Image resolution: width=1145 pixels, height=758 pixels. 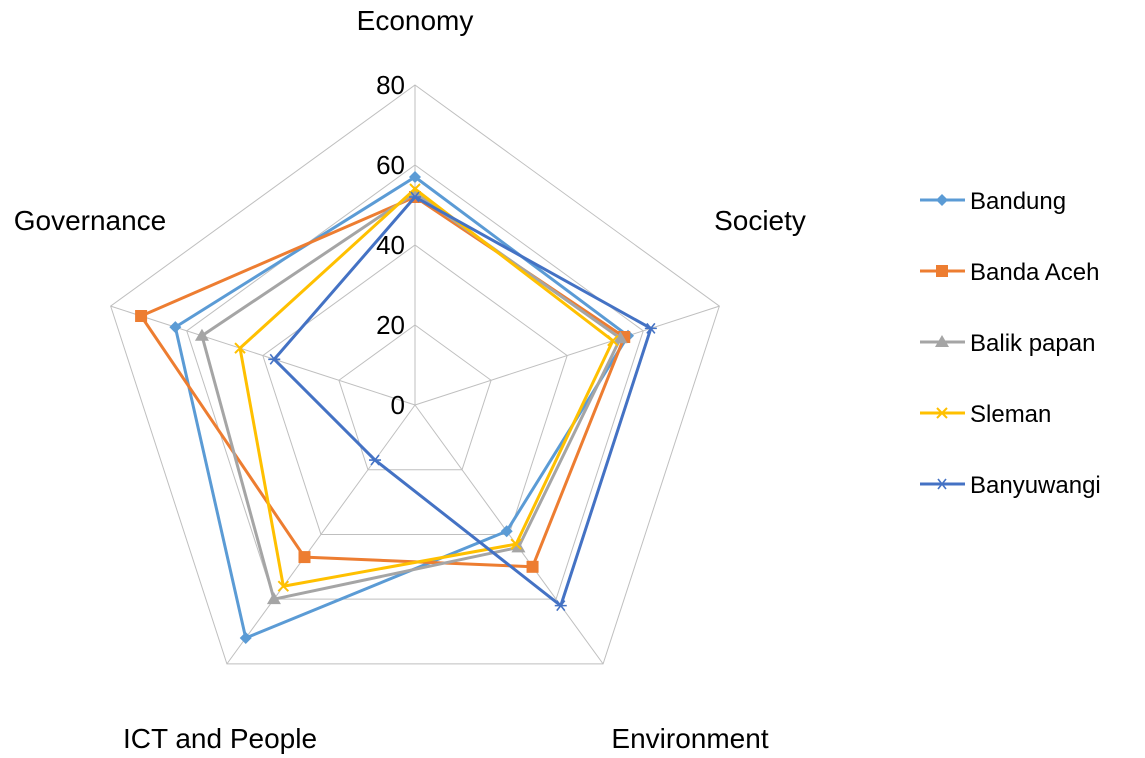 I want to click on legend-item-balik-papan: Balik papan, so click(x=1007, y=343).